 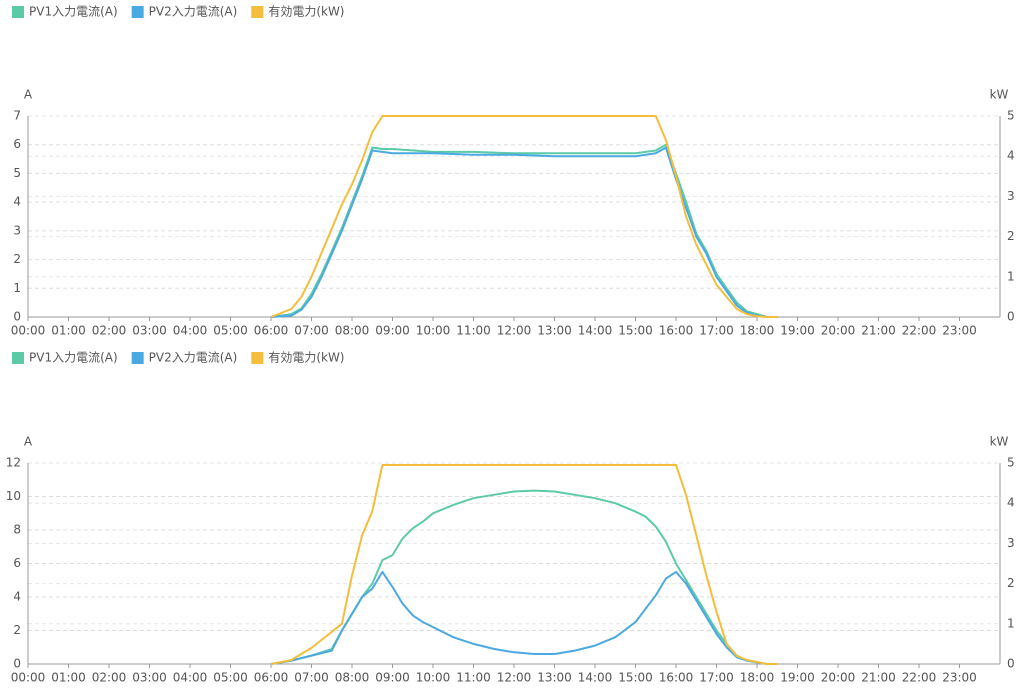 What do you see at coordinates (17, 116) in the screenshot?
I see `y-tick-label: 7` at bounding box center [17, 116].